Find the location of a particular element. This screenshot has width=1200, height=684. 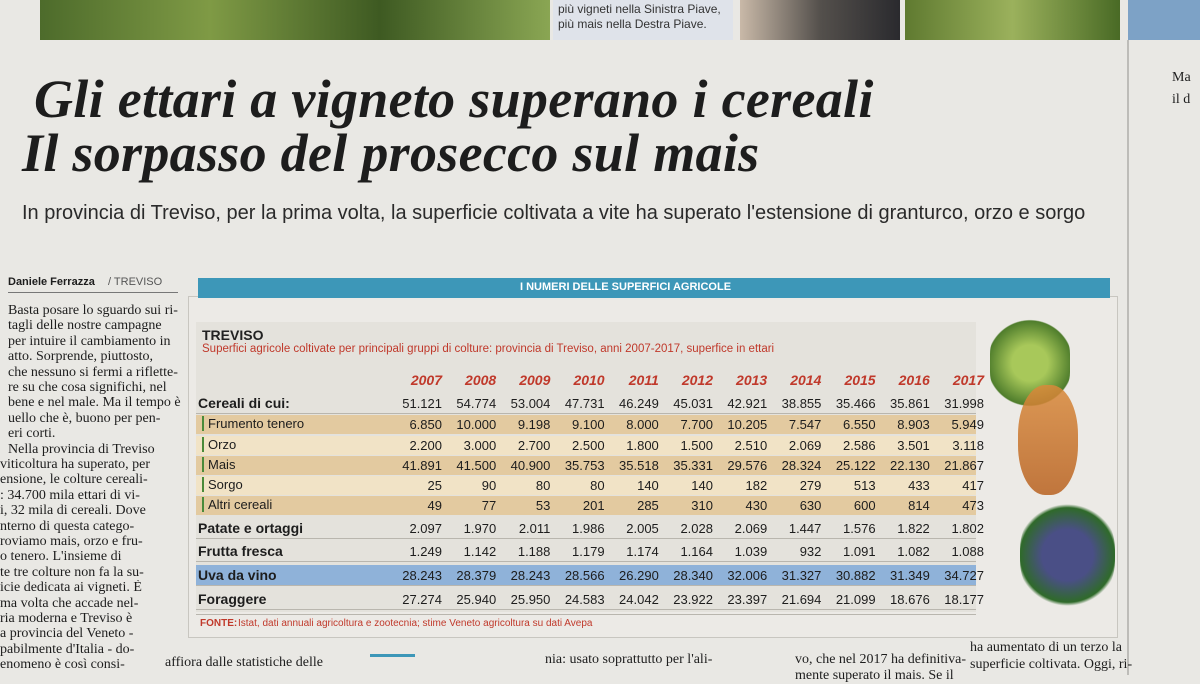

cell-value: 600 is located at coordinates (864, 505).